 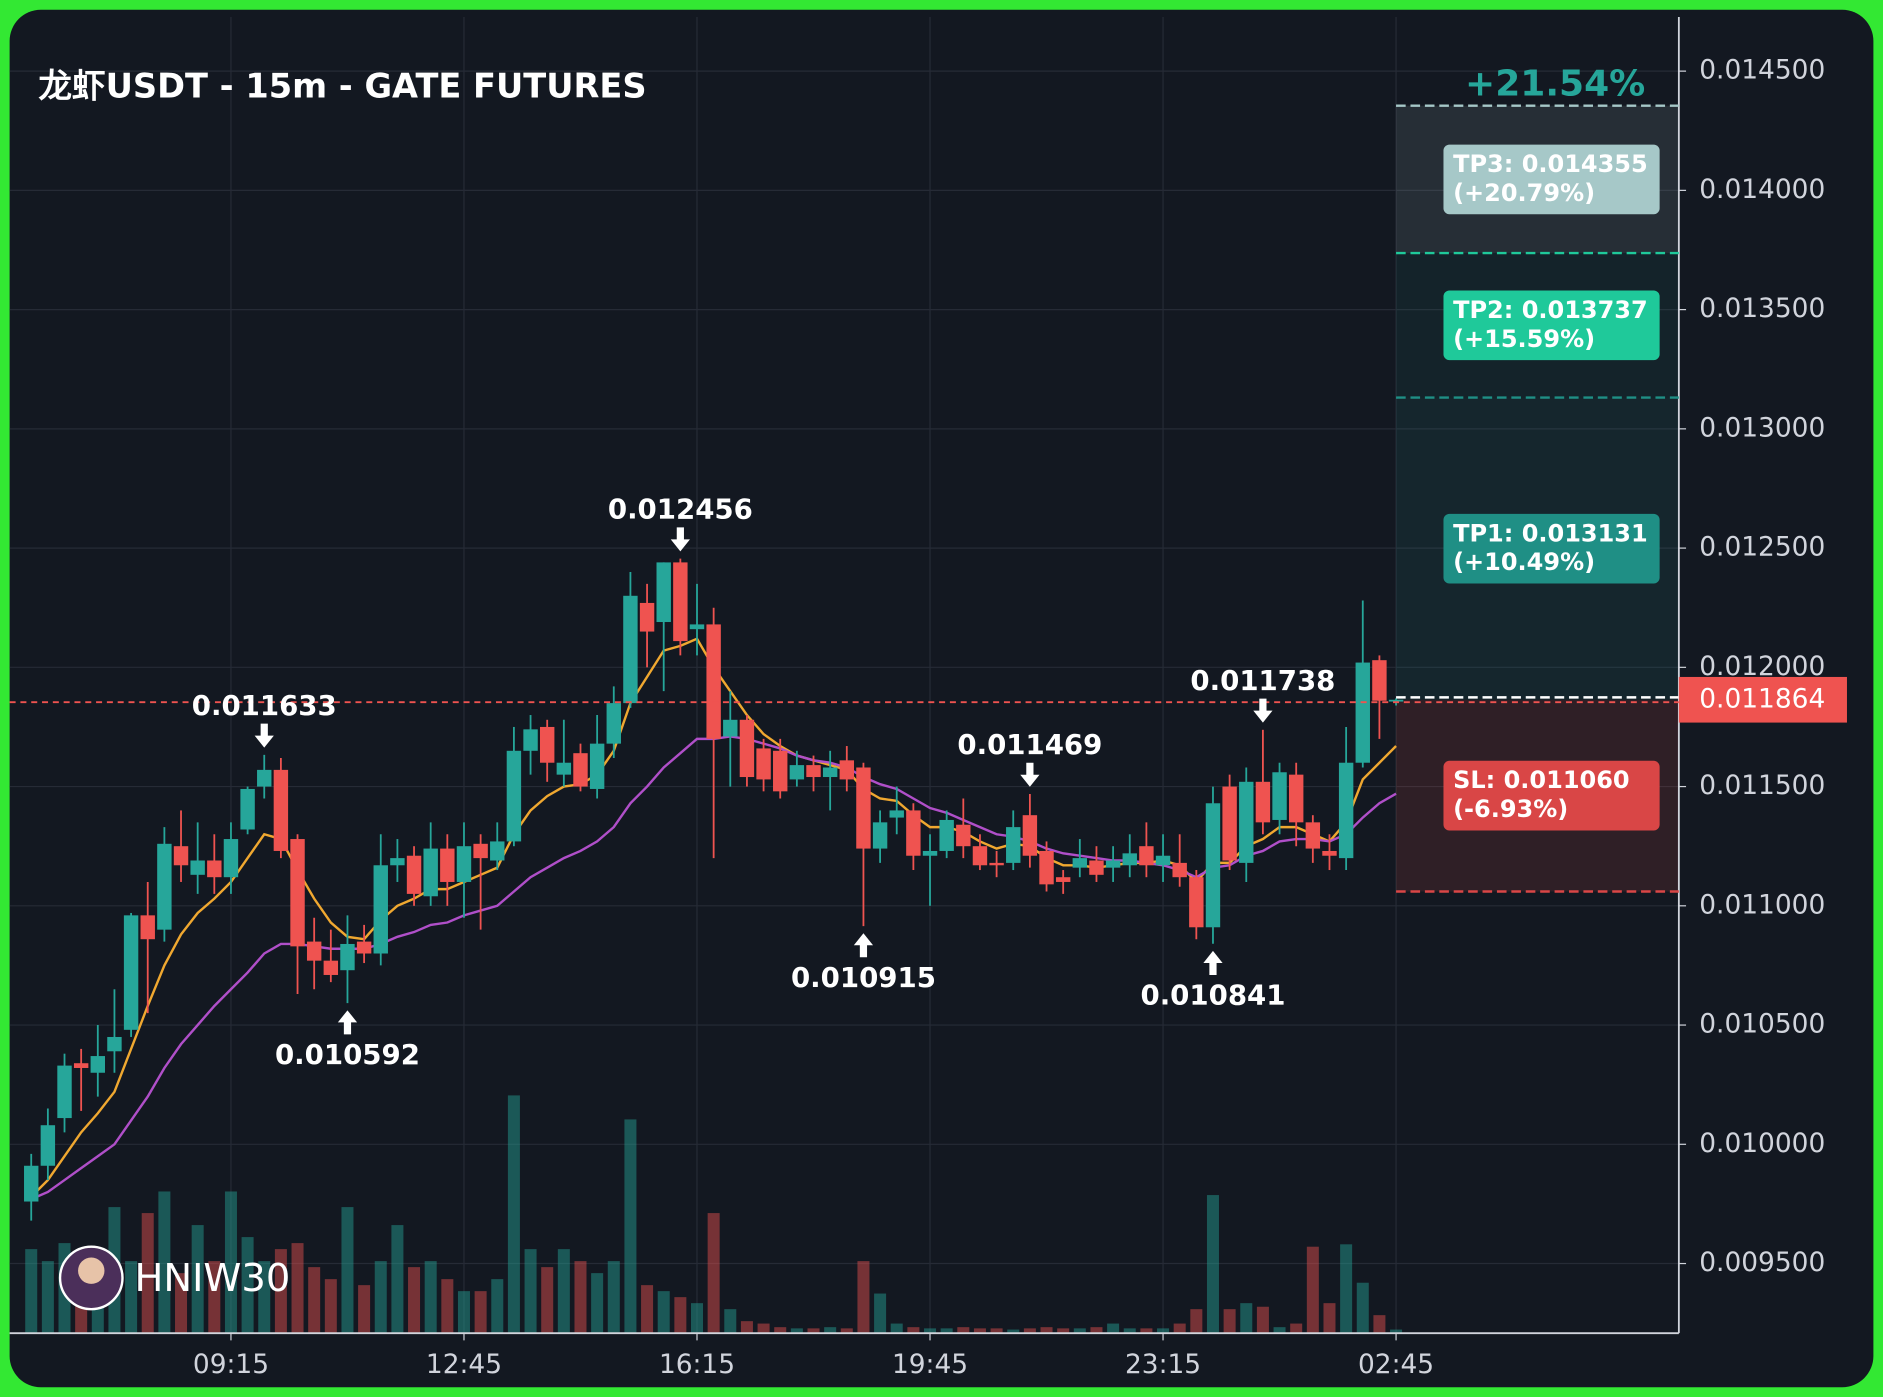 What do you see at coordinates (231, 1364) in the screenshot?
I see `x-tick-label: 09:15` at bounding box center [231, 1364].